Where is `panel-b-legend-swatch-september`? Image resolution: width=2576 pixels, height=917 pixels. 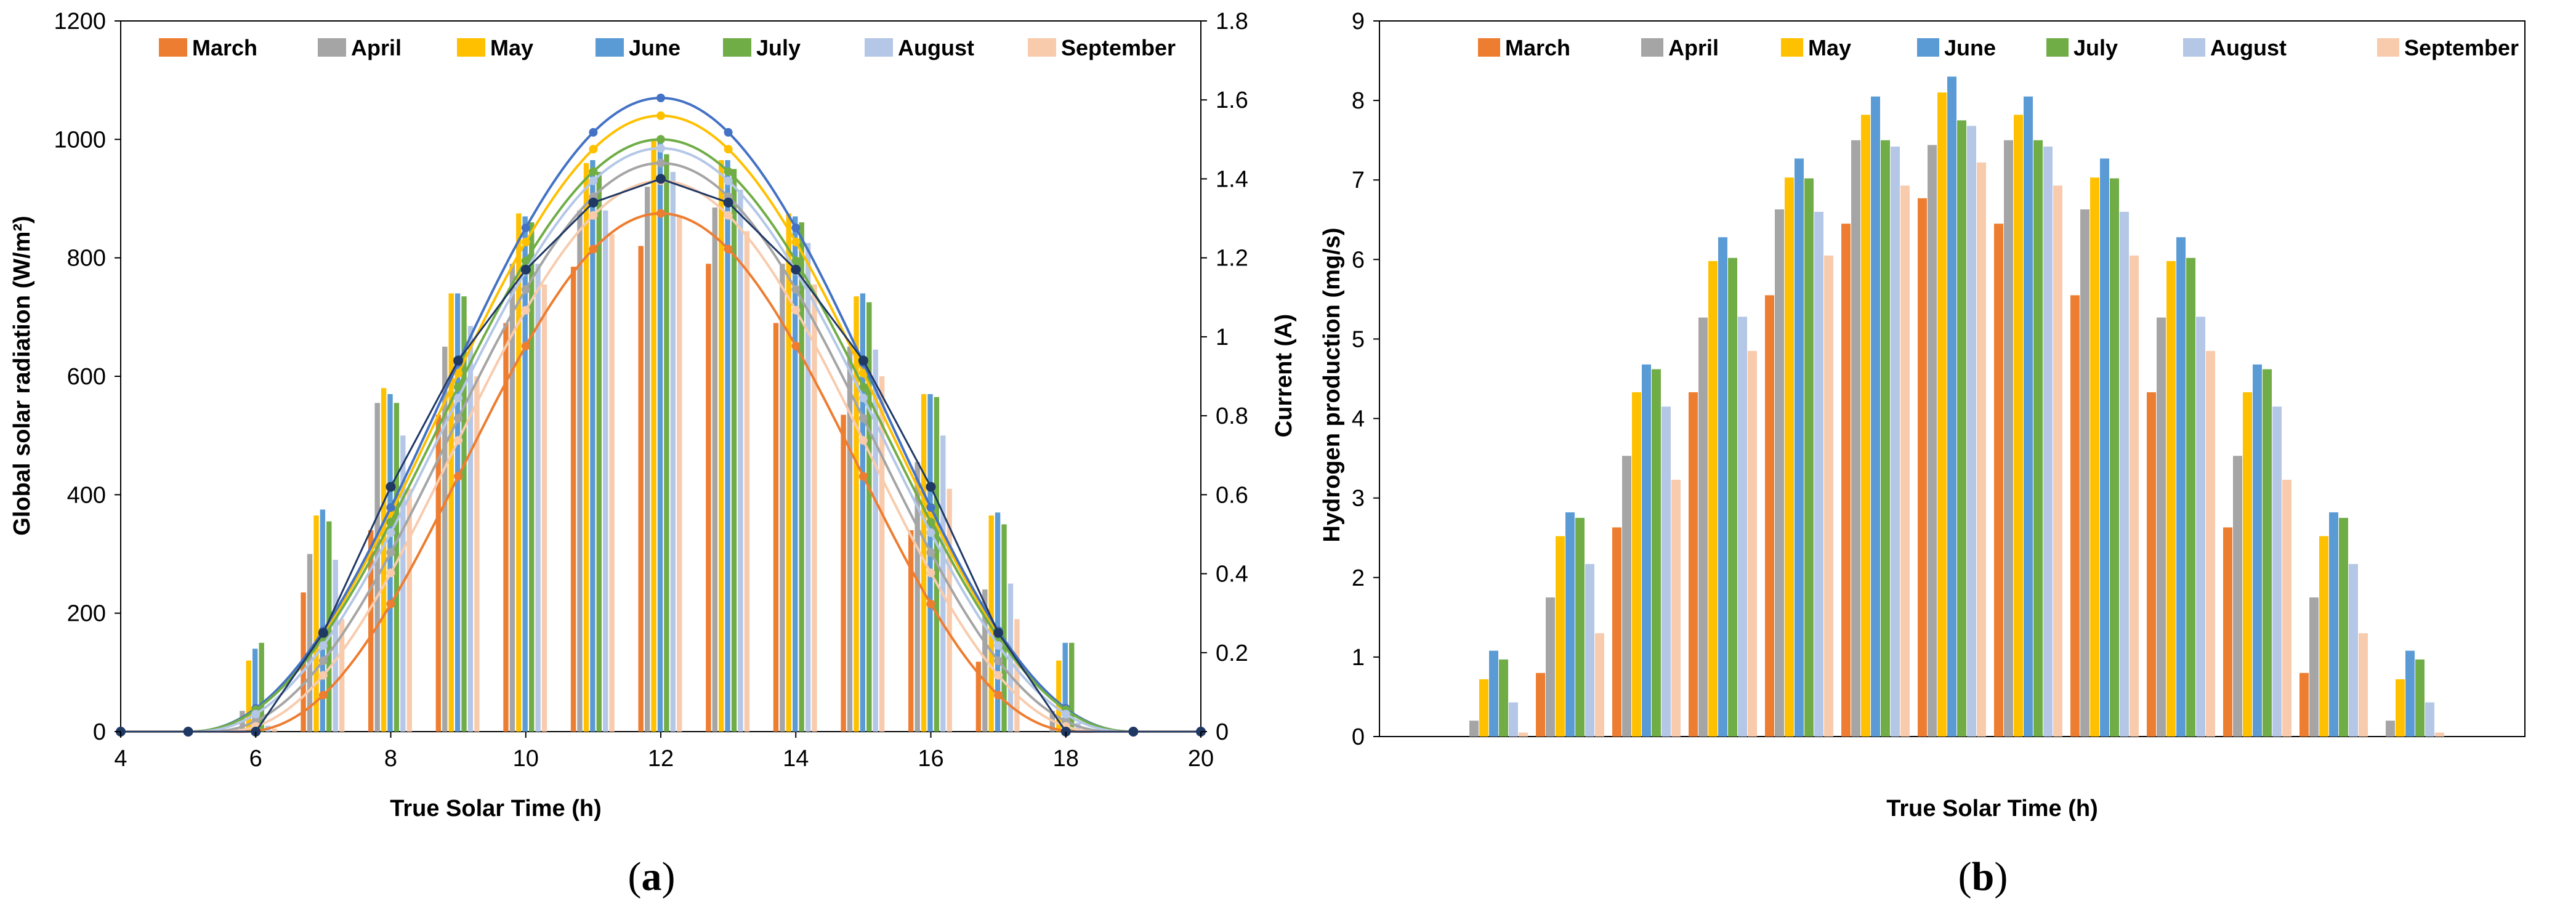
panel-b-legend-swatch-september is located at coordinates (2388, 47).